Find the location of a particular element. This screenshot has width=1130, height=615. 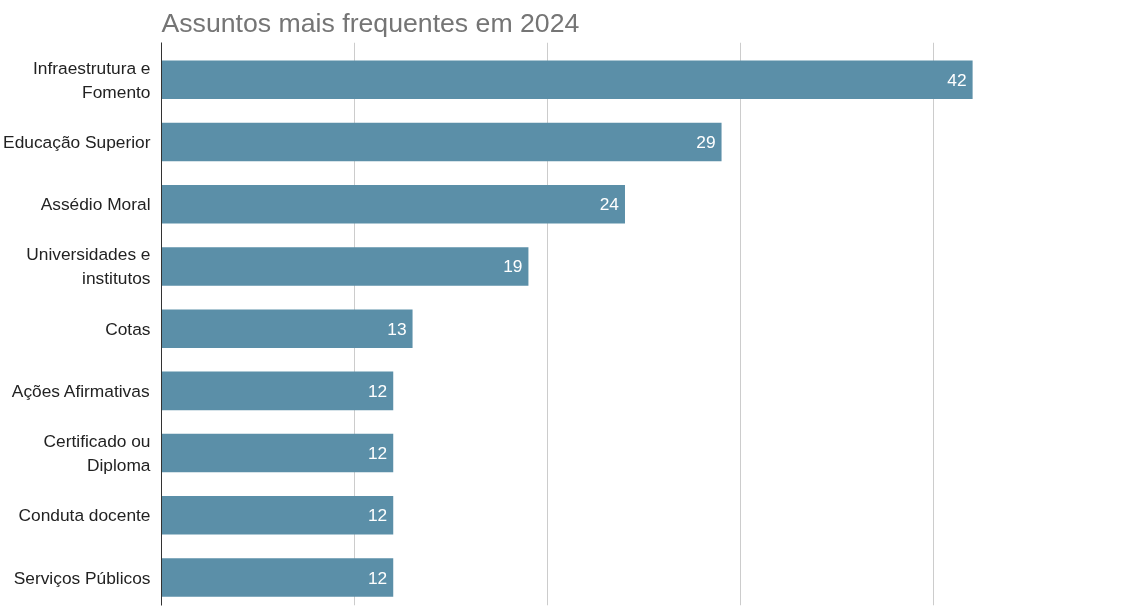

data-label: 13 is located at coordinates (397, 328).